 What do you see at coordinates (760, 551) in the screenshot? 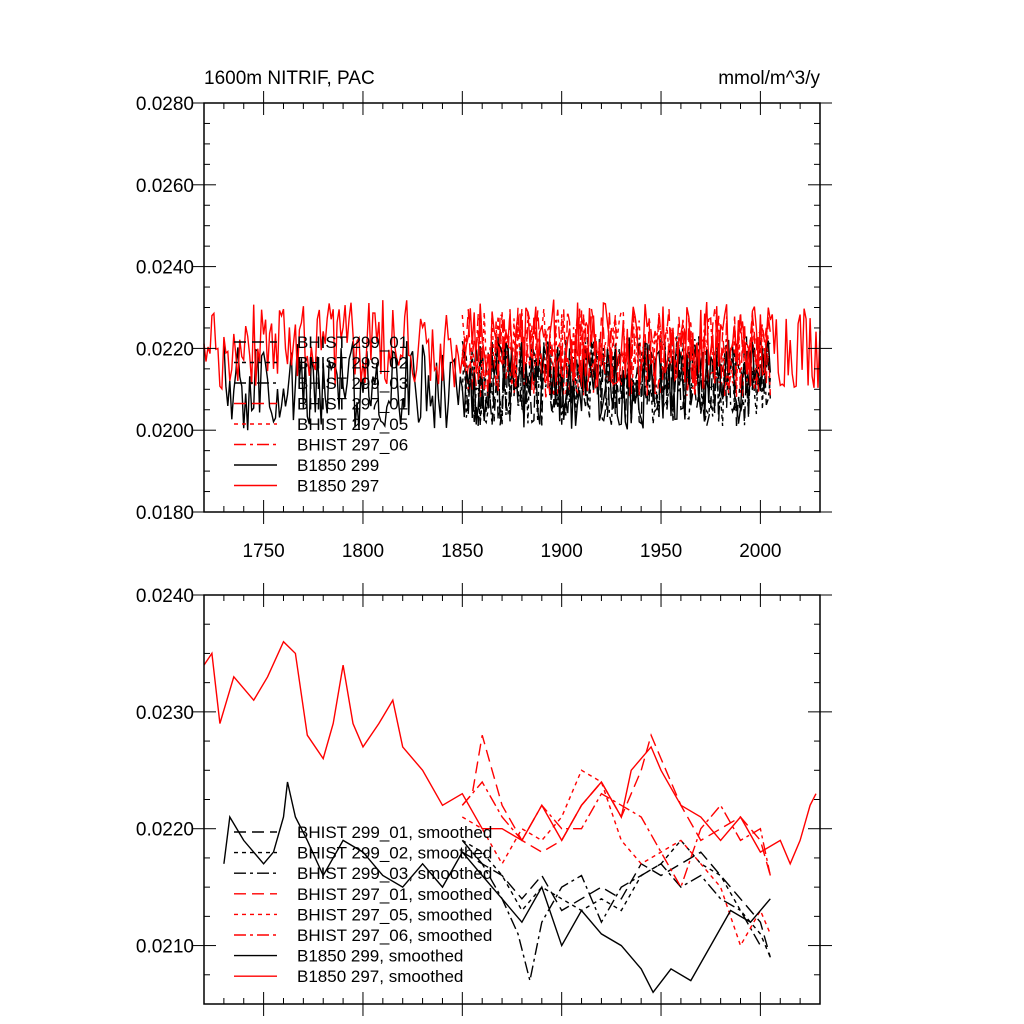
I see `x-tick-label: 2000` at bounding box center [760, 551].